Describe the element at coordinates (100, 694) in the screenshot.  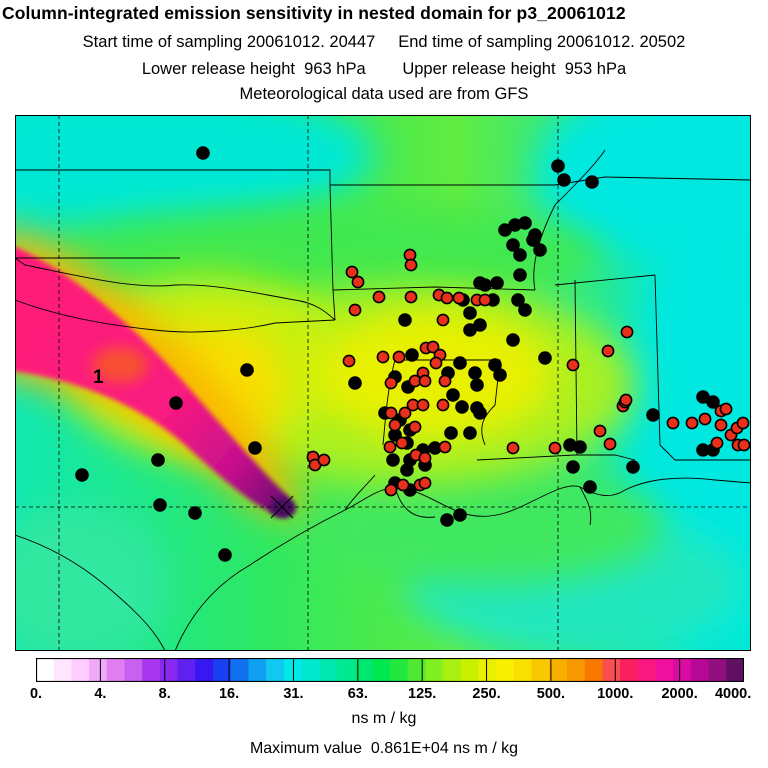
I see `colorbar-tick-label: 4.` at that location.